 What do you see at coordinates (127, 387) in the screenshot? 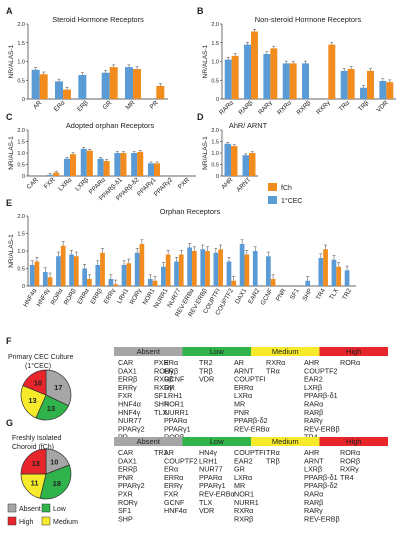
I see `panelF-table-receptor-name: ERRγ` at bounding box center [127, 387].